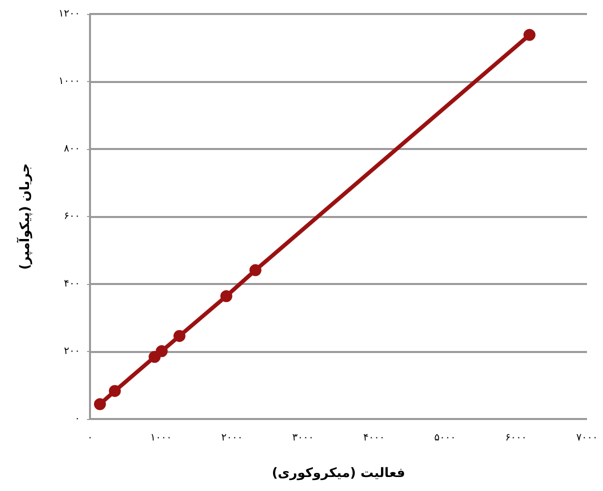 The height and width of the screenshot is (491, 603). Describe the element at coordinates (516, 438) in the screenshot. I see `x-tick-label: ۶۰۰۰` at that location.